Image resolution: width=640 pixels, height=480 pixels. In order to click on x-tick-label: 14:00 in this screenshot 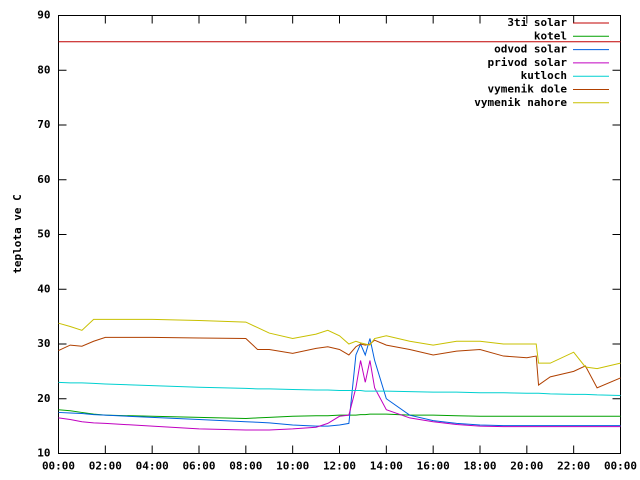, I will do `click(386, 466)`.